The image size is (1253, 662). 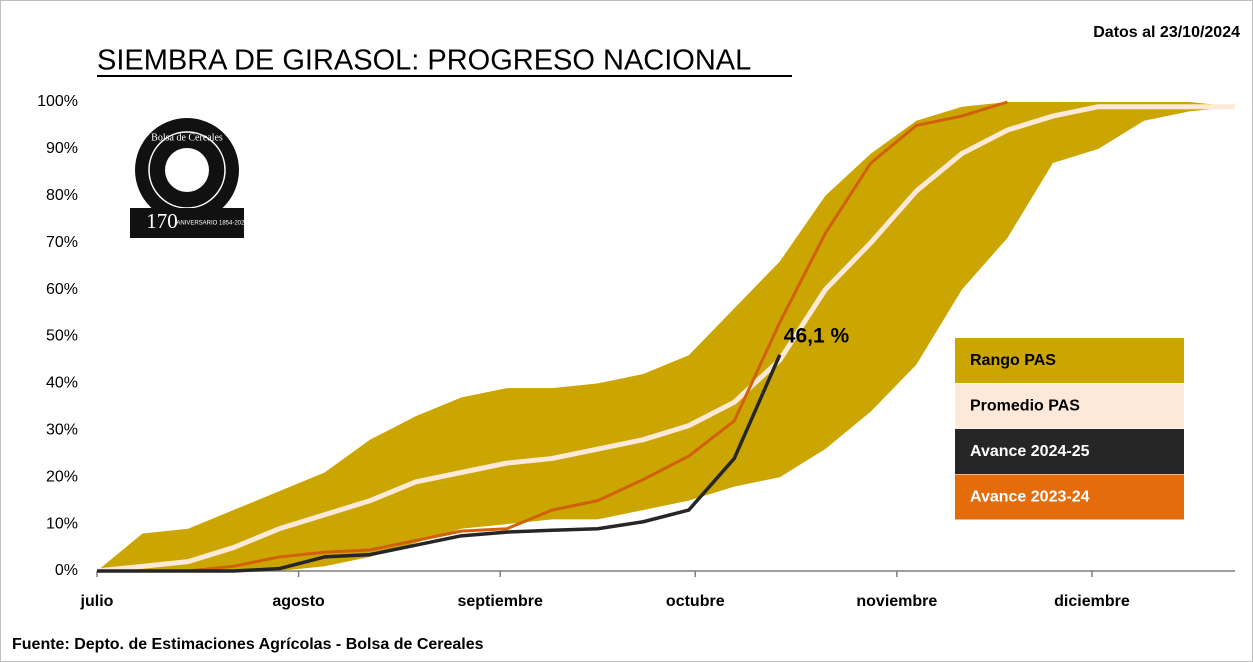 I want to click on x-tick-label: agosto, so click(x=298, y=601).